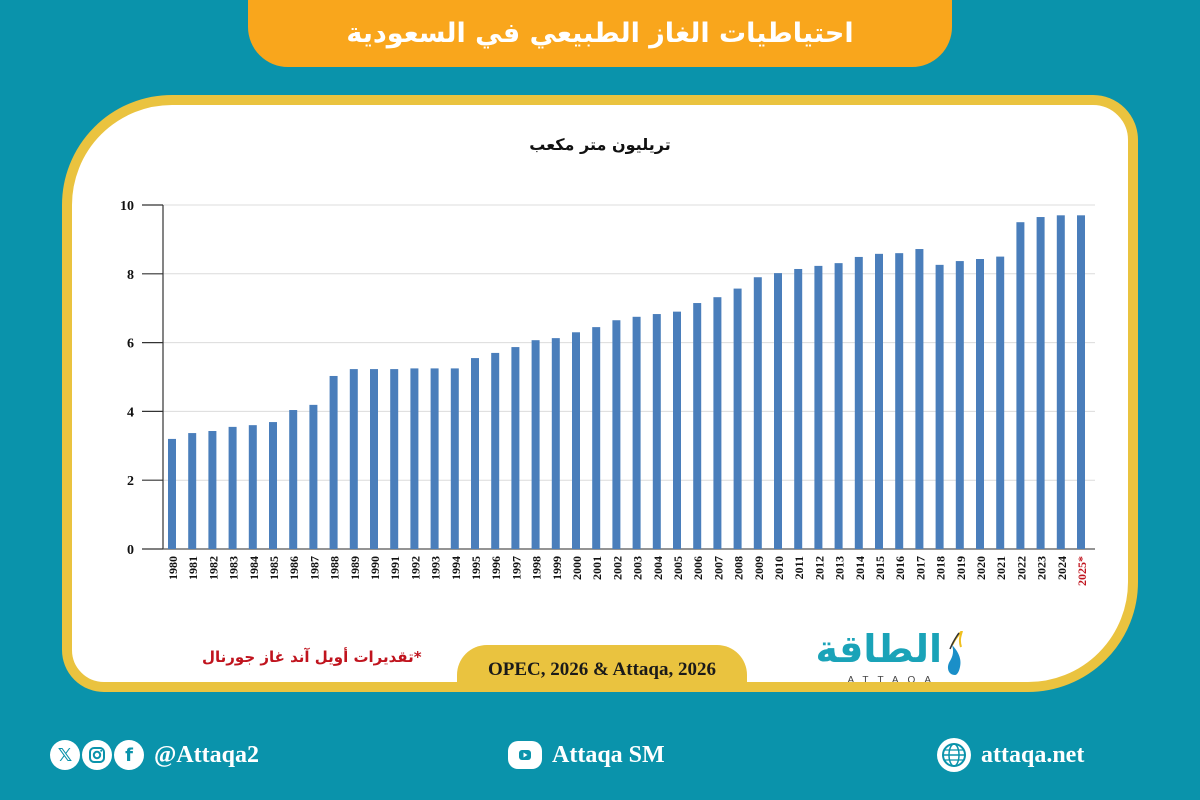 Image resolution: width=1200 pixels, height=800 pixels. I want to click on social-group: 𝕏 f @Attaqa2, so click(154, 755).